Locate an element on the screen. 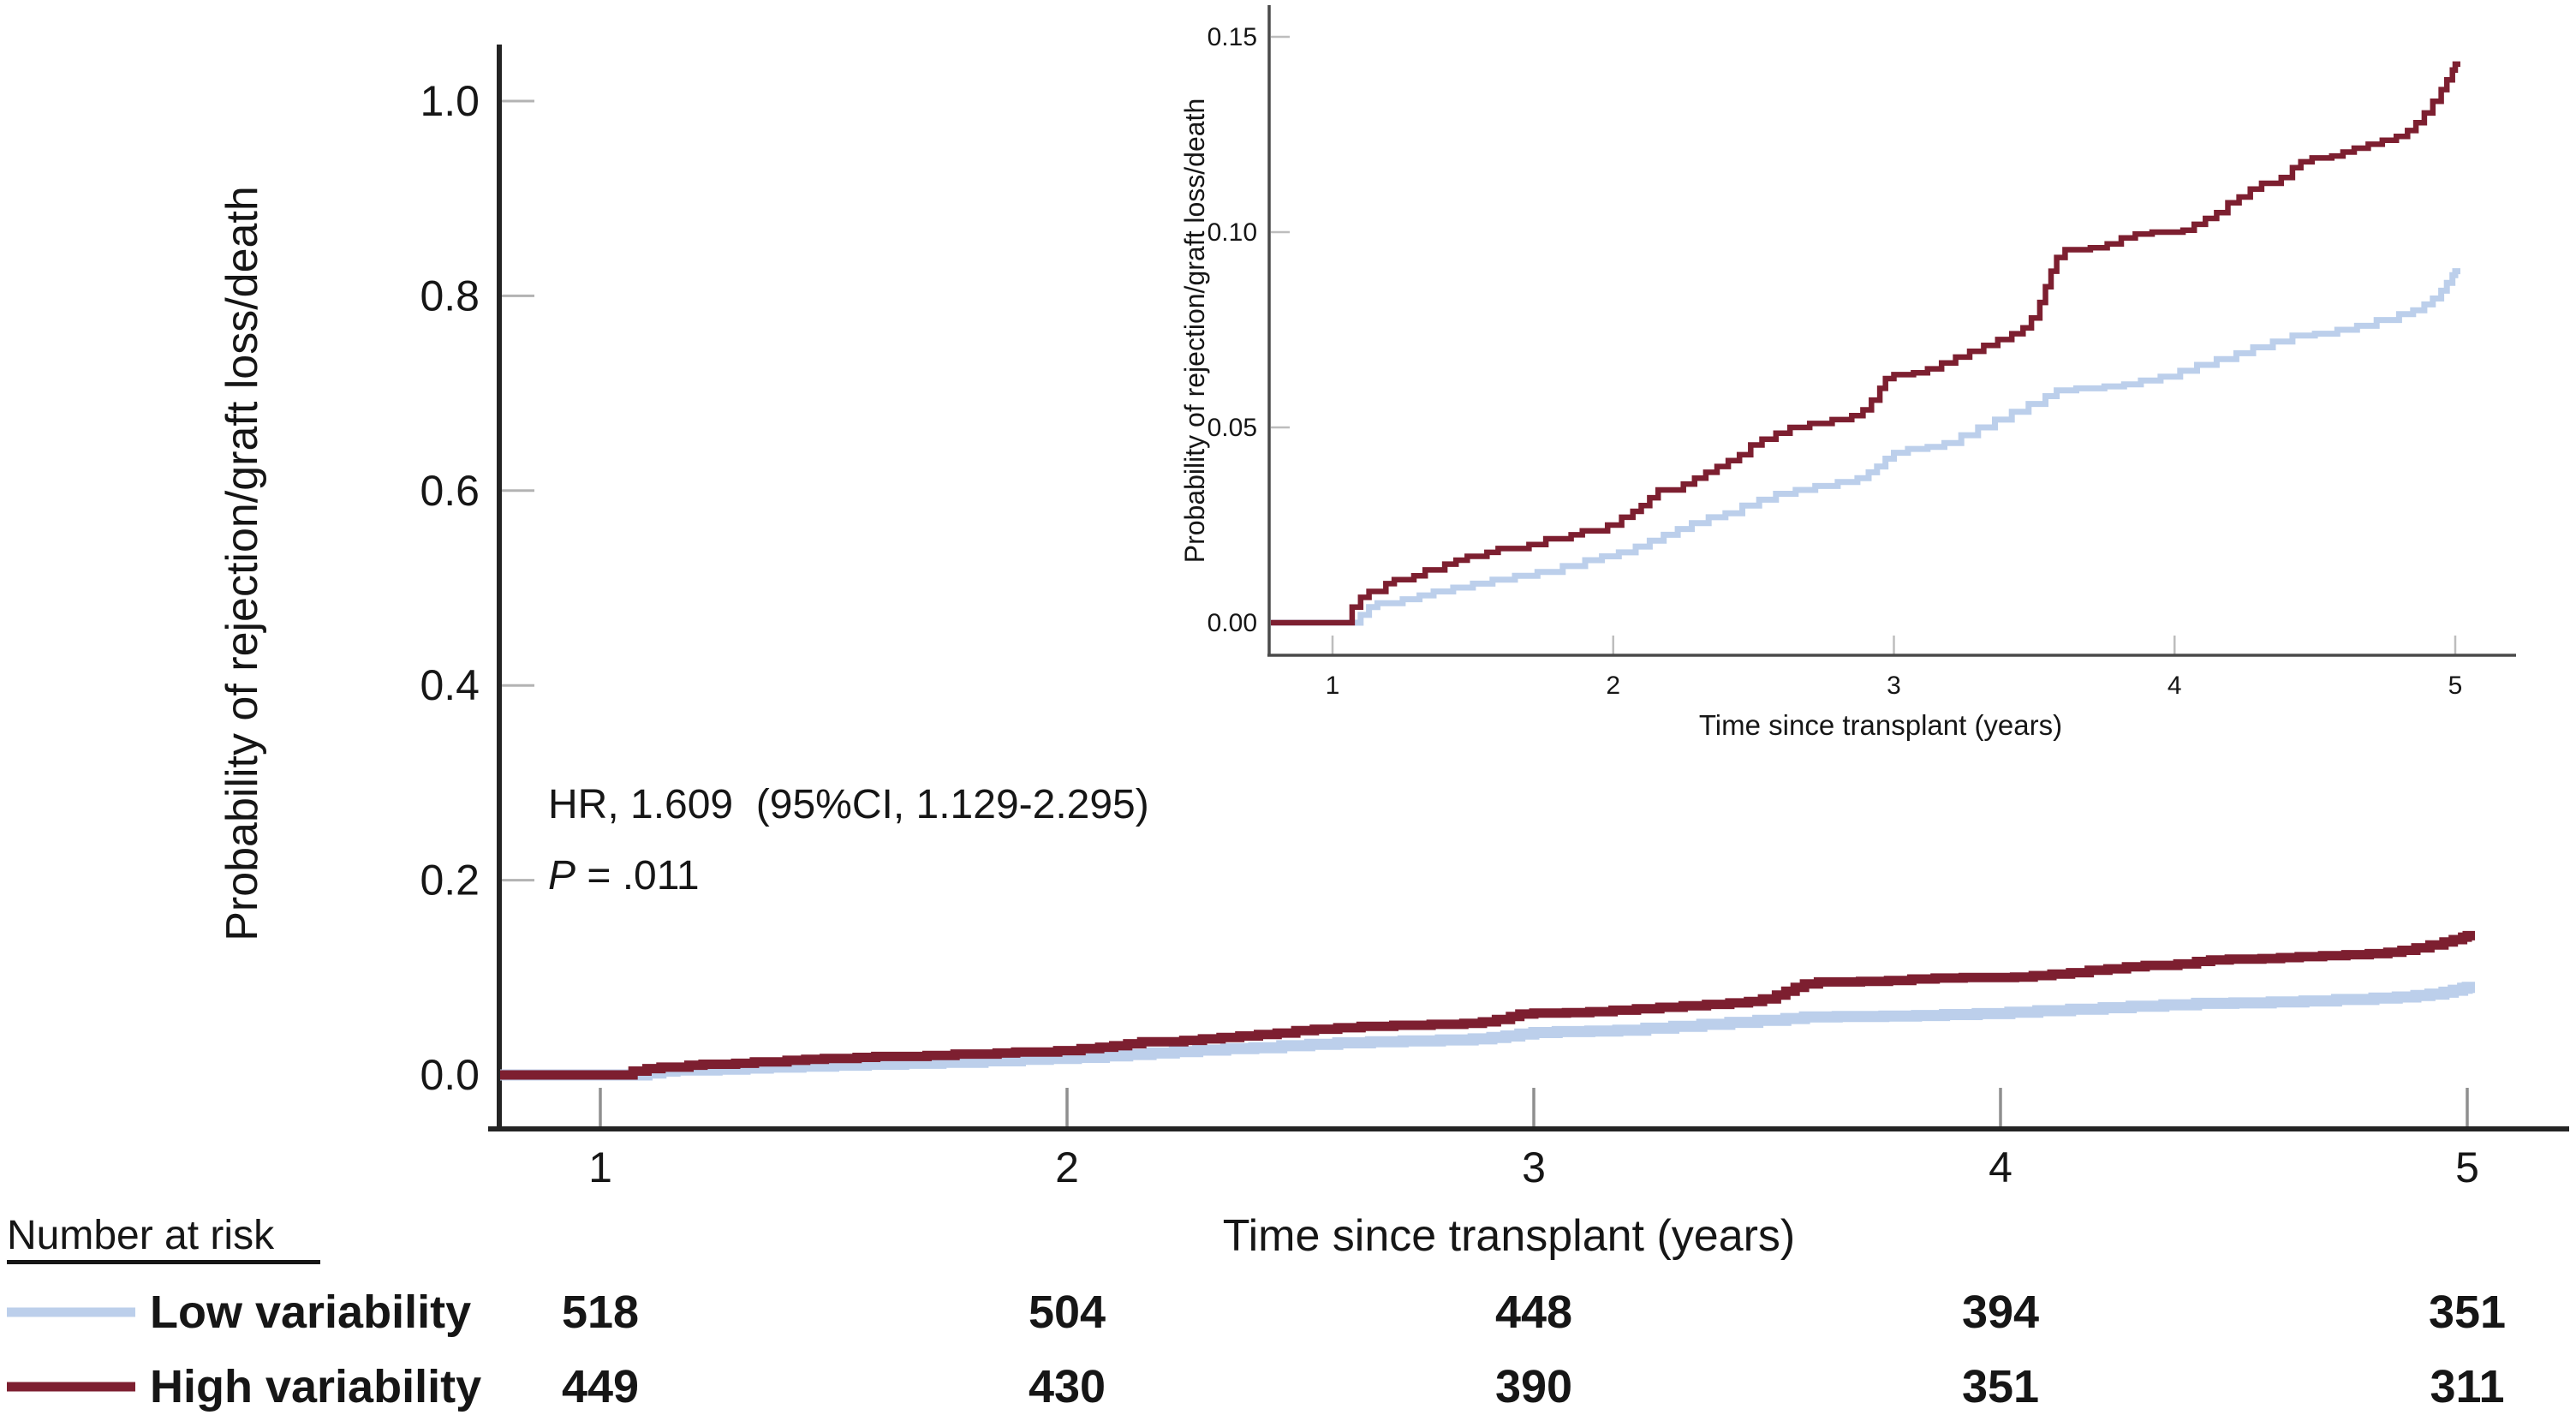 The width and height of the screenshot is (2576, 1415). inset-x-tick-label: 3 is located at coordinates (1894, 686).